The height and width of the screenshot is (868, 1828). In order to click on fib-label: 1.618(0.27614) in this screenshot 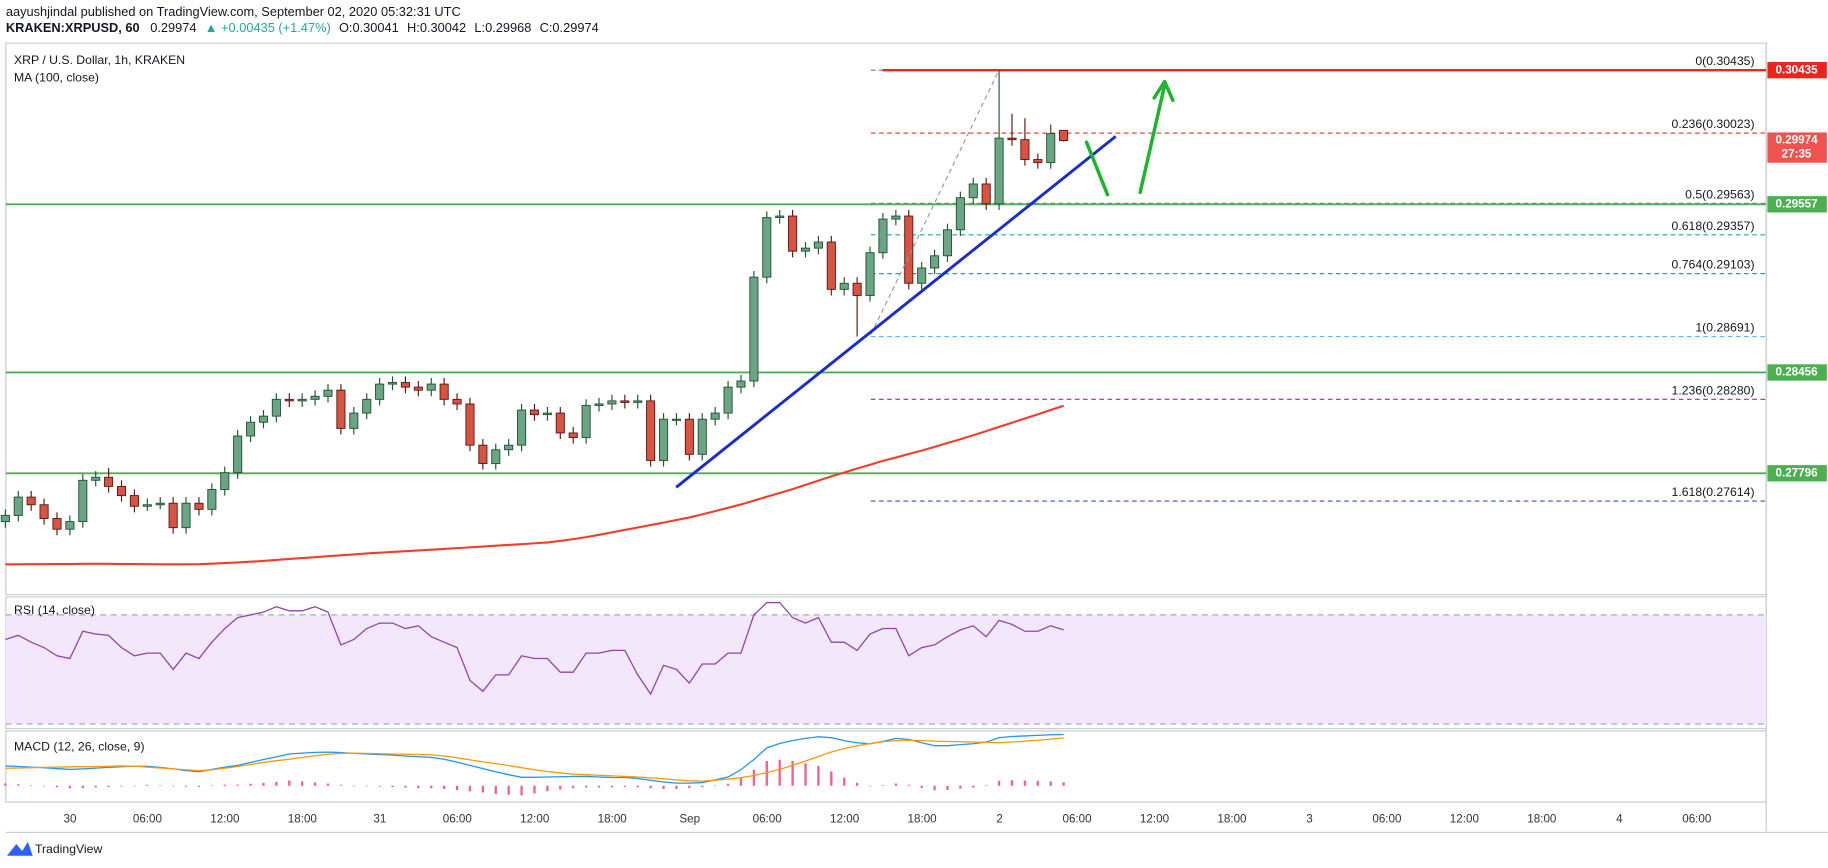, I will do `click(1713, 492)`.